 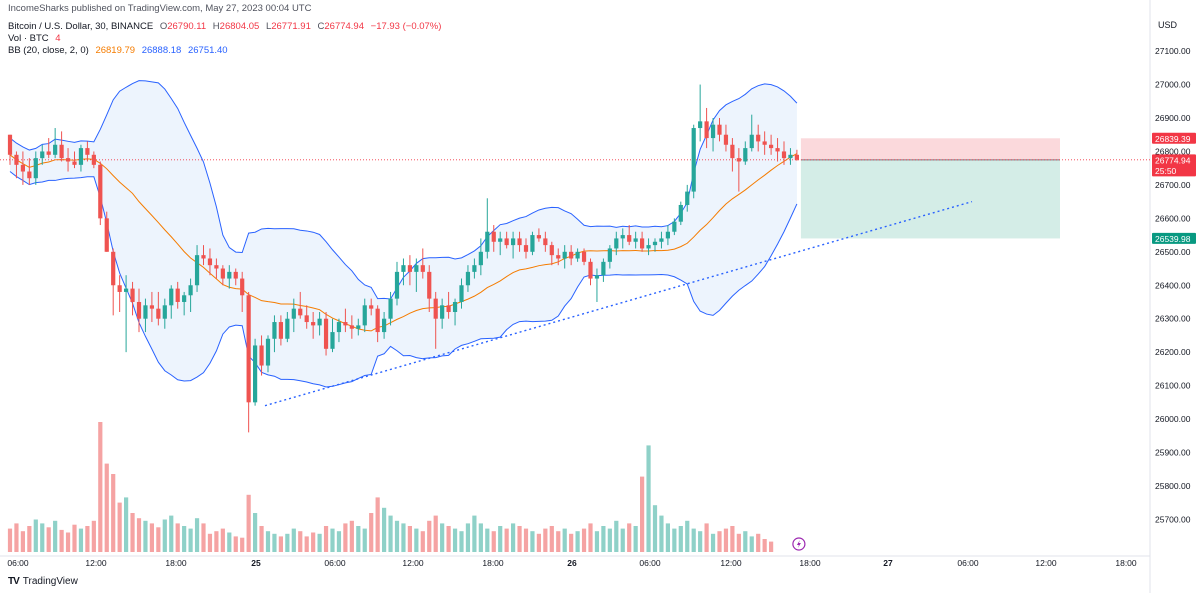 What do you see at coordinates (28, 38) in the screenshot?
I see `volume-label: Vol · BTC` at bounding box center [28, 38].